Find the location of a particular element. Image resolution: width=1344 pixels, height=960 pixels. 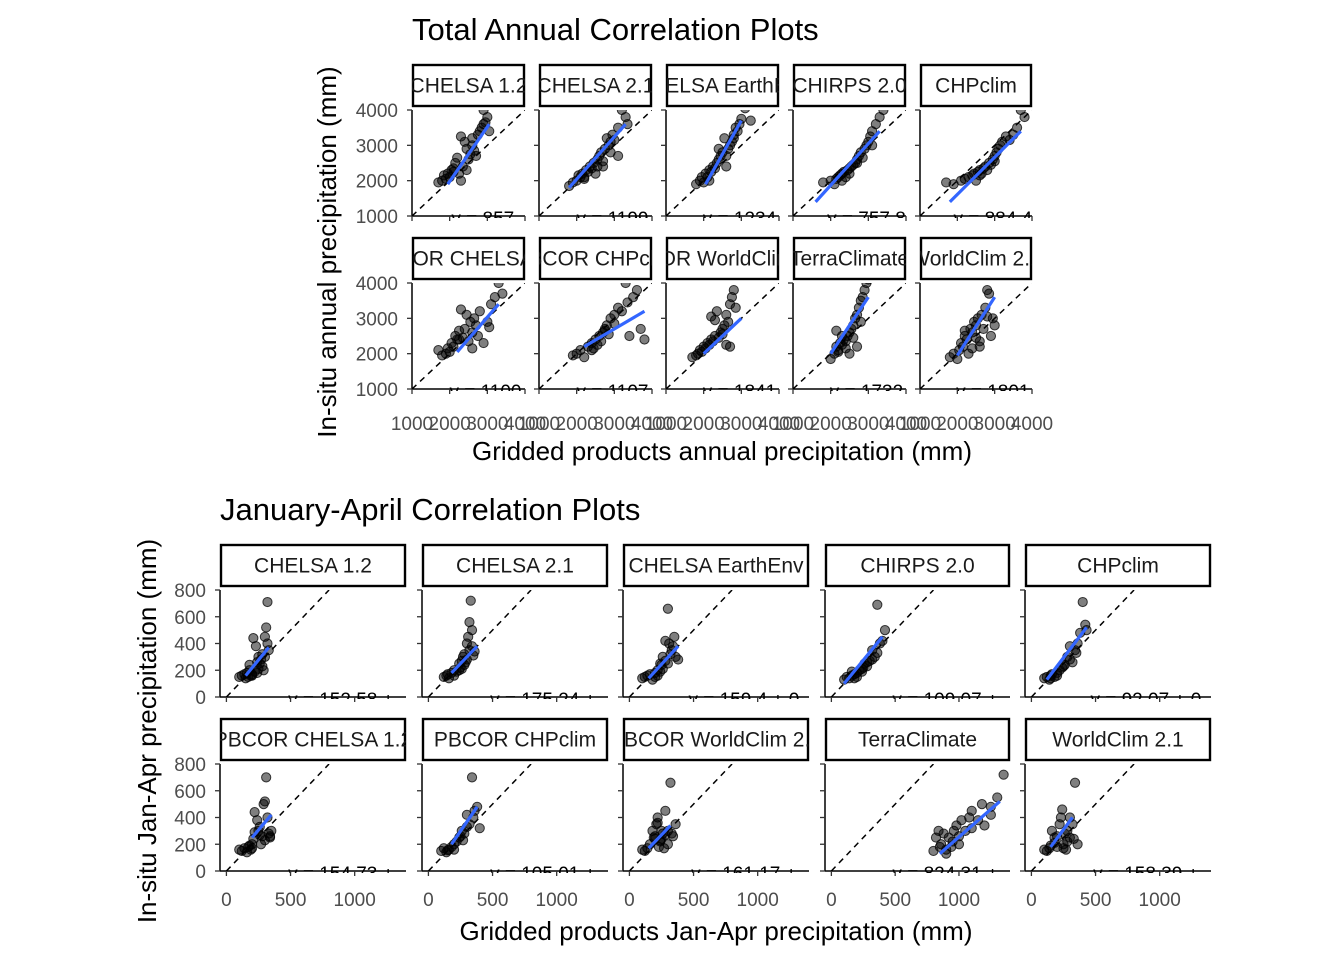

regression-equation-label: y = 158.39 + is located at coordinates (1146, 874).